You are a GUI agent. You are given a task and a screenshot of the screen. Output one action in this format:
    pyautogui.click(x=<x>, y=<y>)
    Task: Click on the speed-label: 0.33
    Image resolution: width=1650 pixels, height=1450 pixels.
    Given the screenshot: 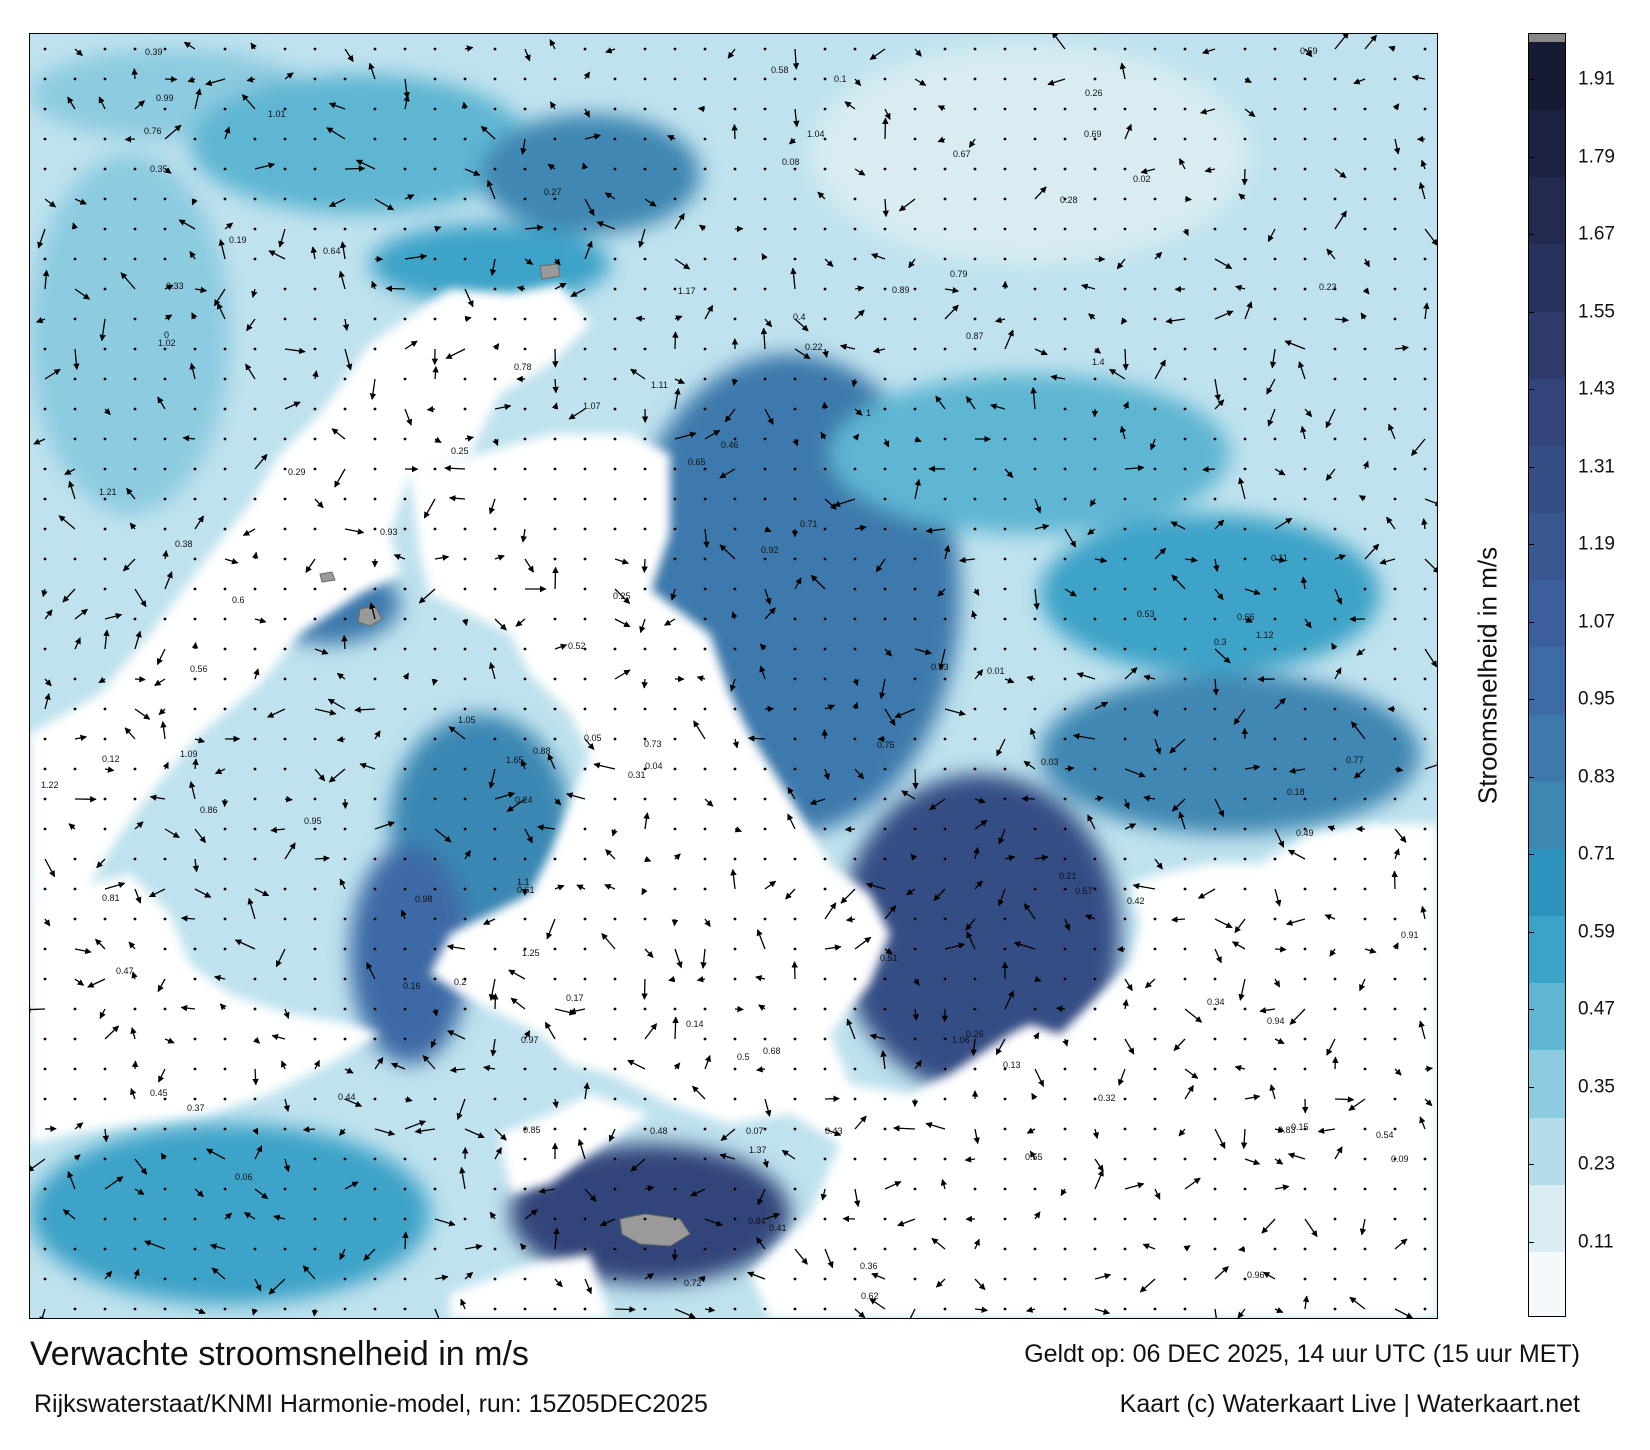 What is the action you would take?
    pyautogui.click(x=175, y=286)
    